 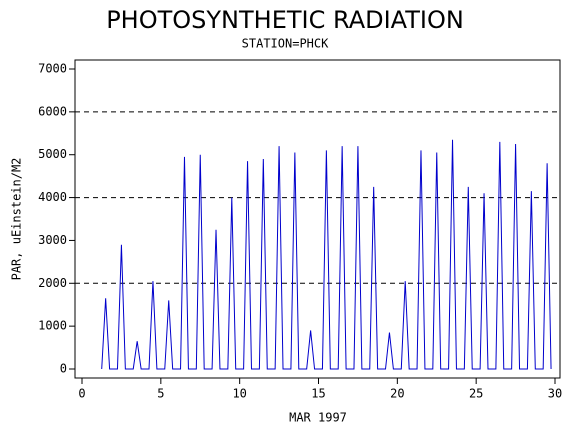 I want to click on y-axis-label: PAR, uEinstein/M2, so click(x=17, y=219).